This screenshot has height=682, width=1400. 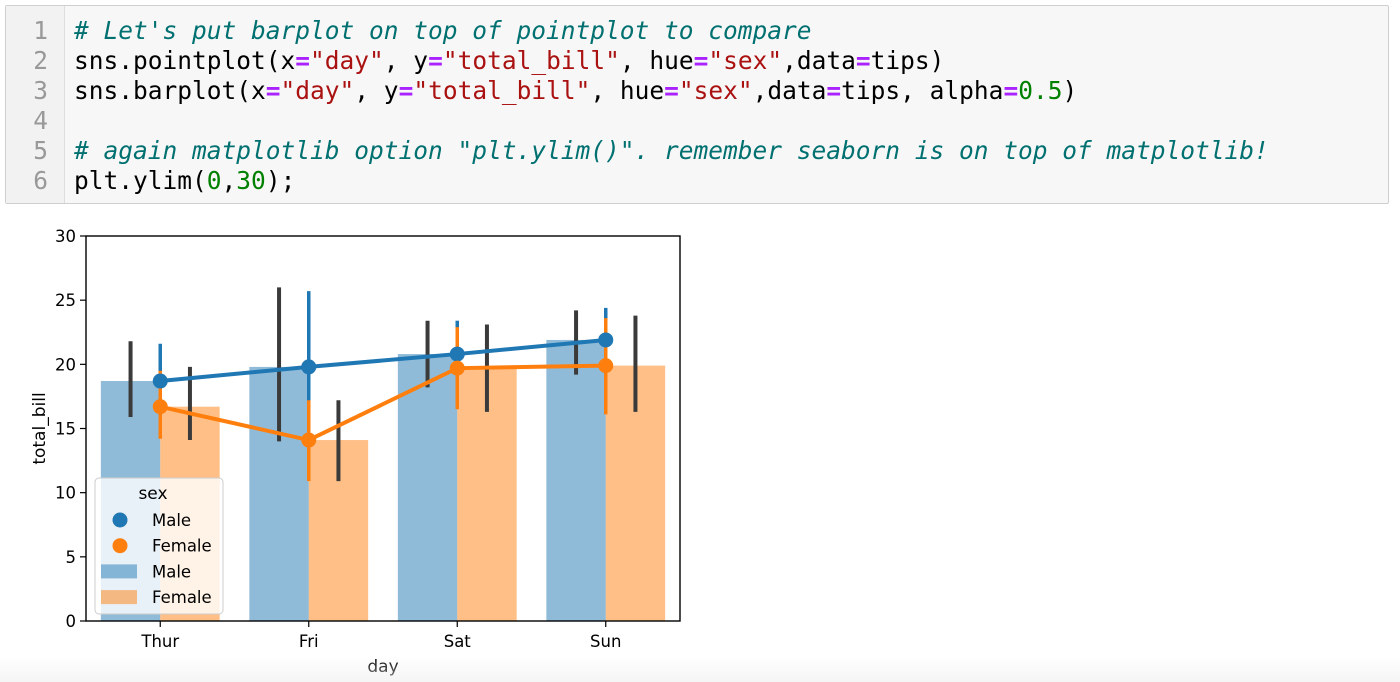 I want to click on point-errorbars-layer, so click(x=383, y=386).